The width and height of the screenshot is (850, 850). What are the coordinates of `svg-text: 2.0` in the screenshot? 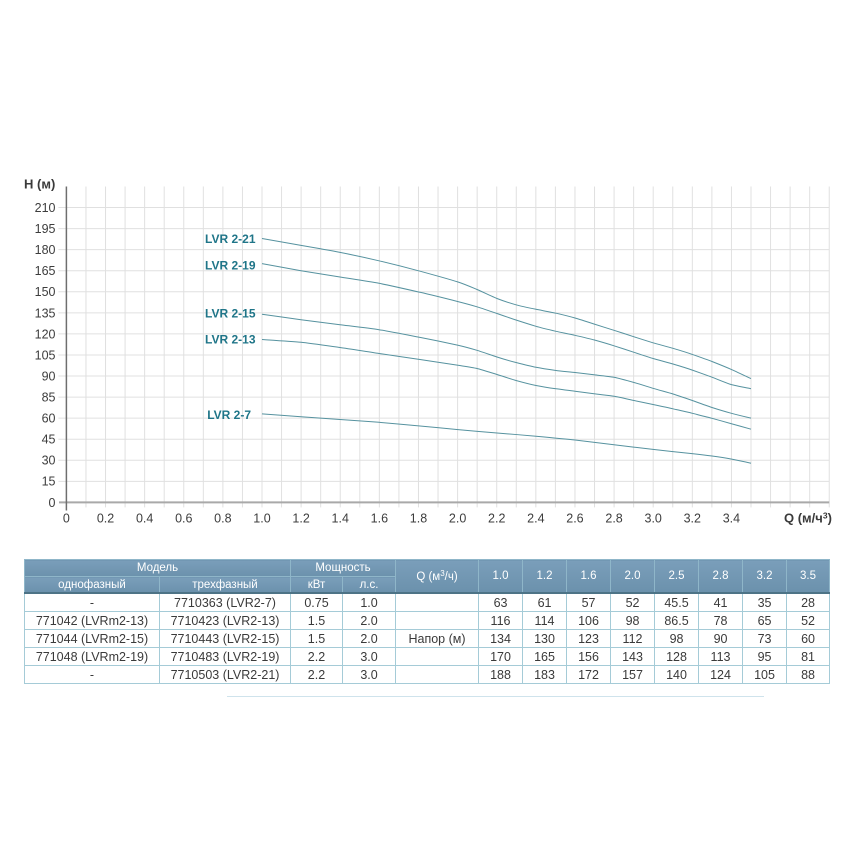 It's located at (457, 519).